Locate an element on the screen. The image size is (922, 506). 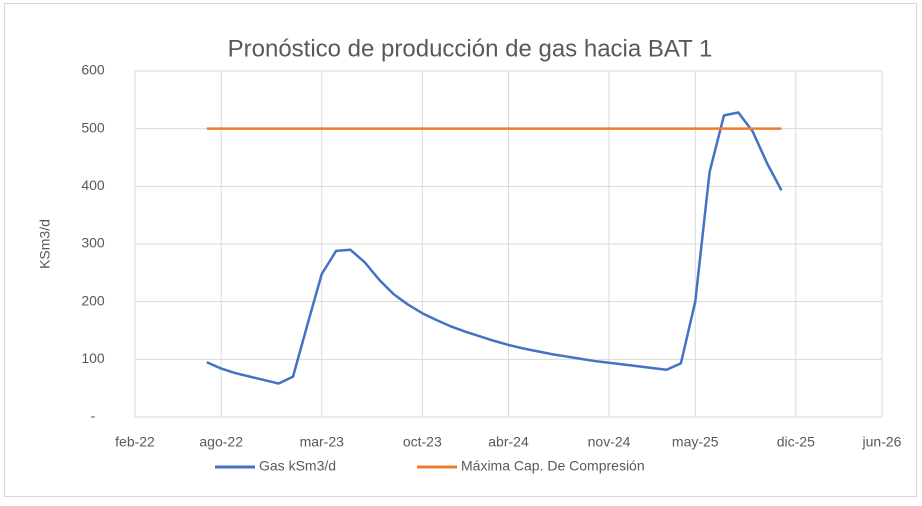
y-tick-label: - is located at coordinates (93, 416).